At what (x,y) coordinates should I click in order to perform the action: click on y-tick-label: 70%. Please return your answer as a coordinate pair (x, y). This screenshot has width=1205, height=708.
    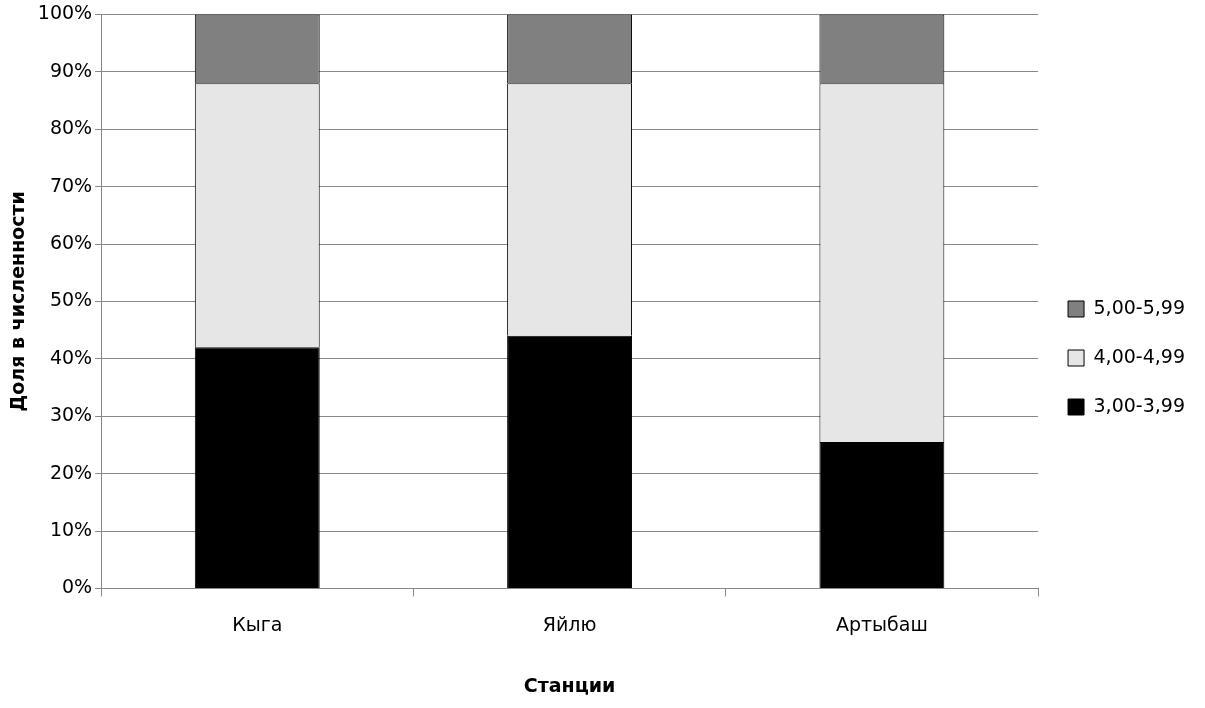
    Looking at the image, I should click on (71, 184).